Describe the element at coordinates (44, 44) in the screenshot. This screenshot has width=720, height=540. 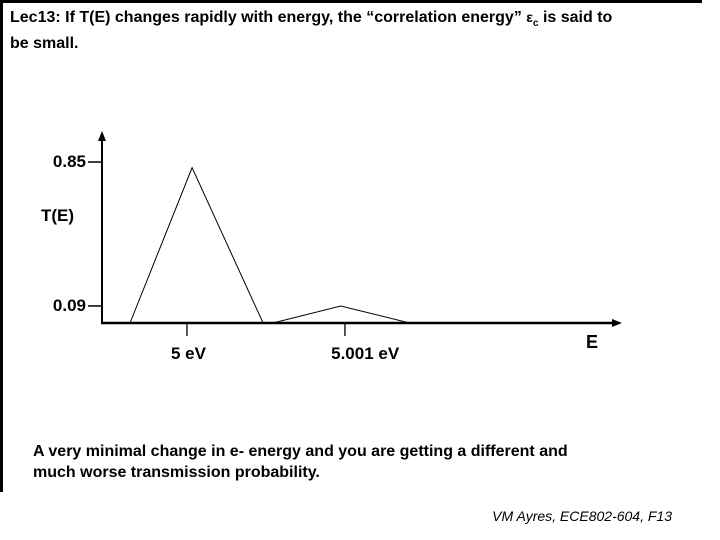
I see `slide-title-line2: be small.` at that location.